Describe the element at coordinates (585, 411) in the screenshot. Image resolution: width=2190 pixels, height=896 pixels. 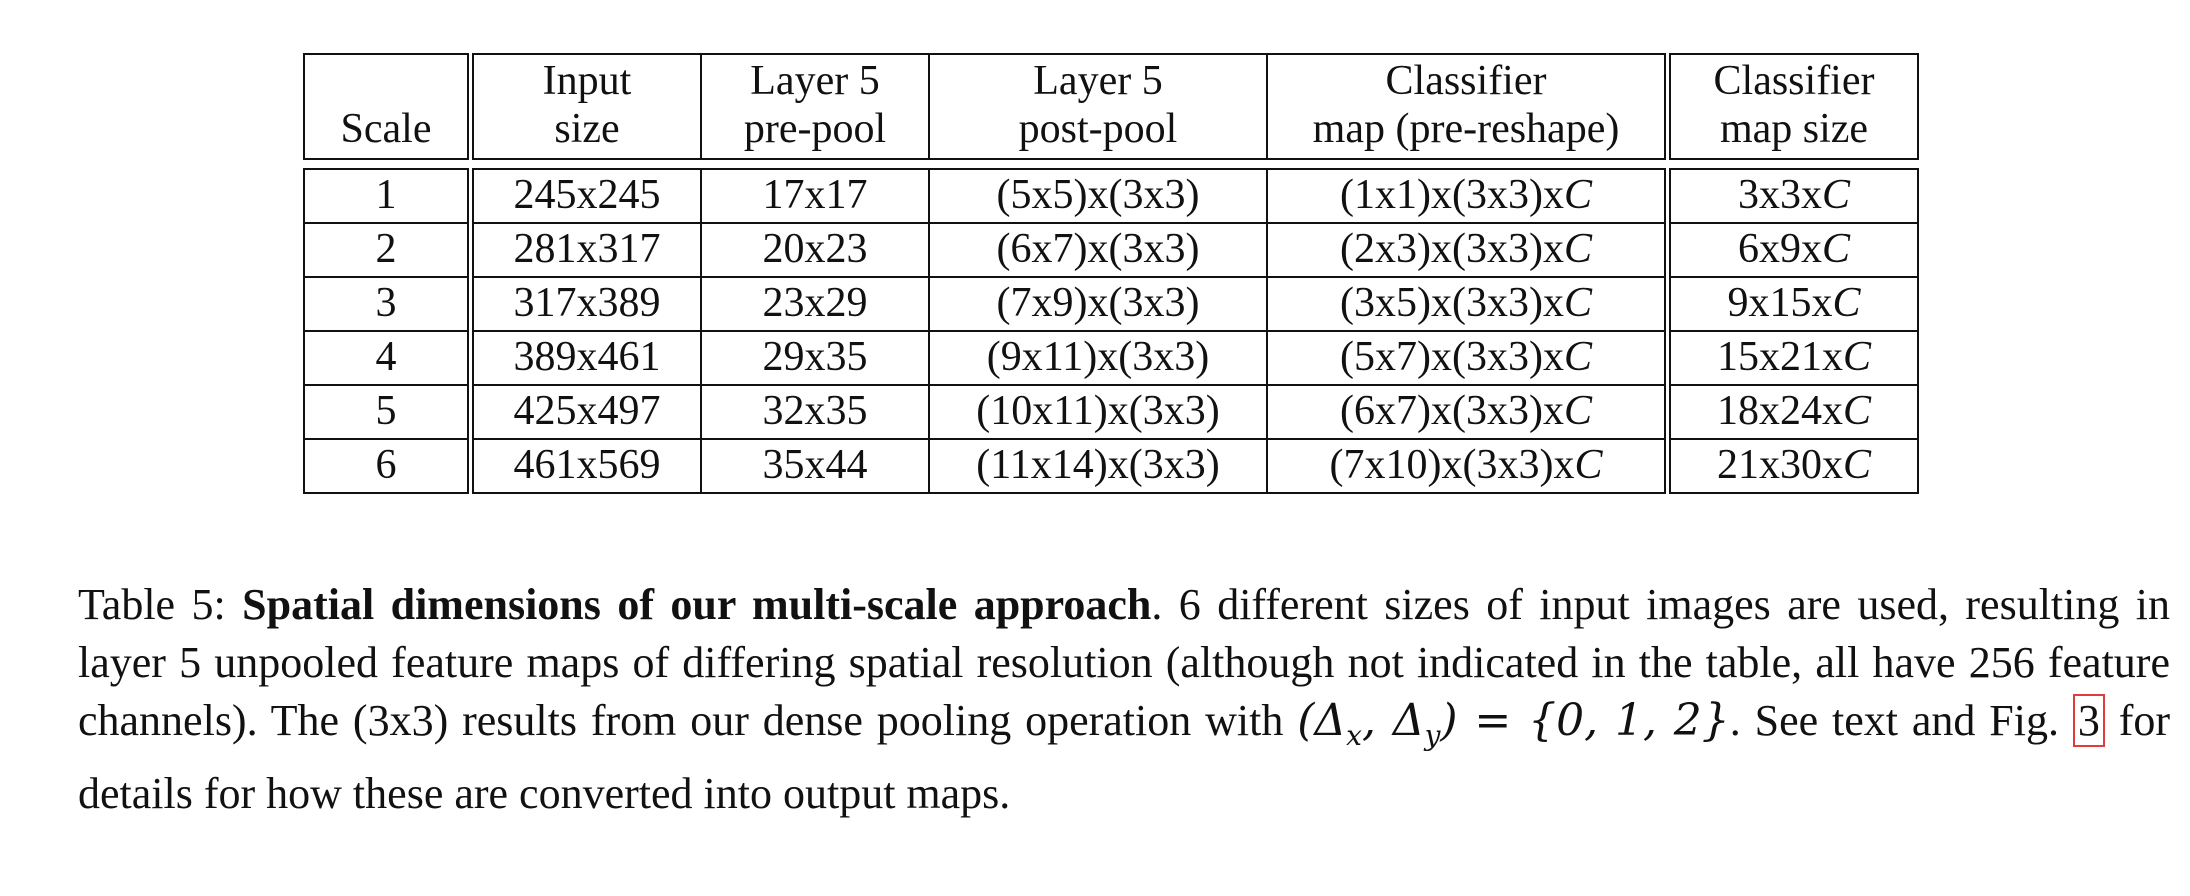
I see `table-cell: 425x497` at that location.